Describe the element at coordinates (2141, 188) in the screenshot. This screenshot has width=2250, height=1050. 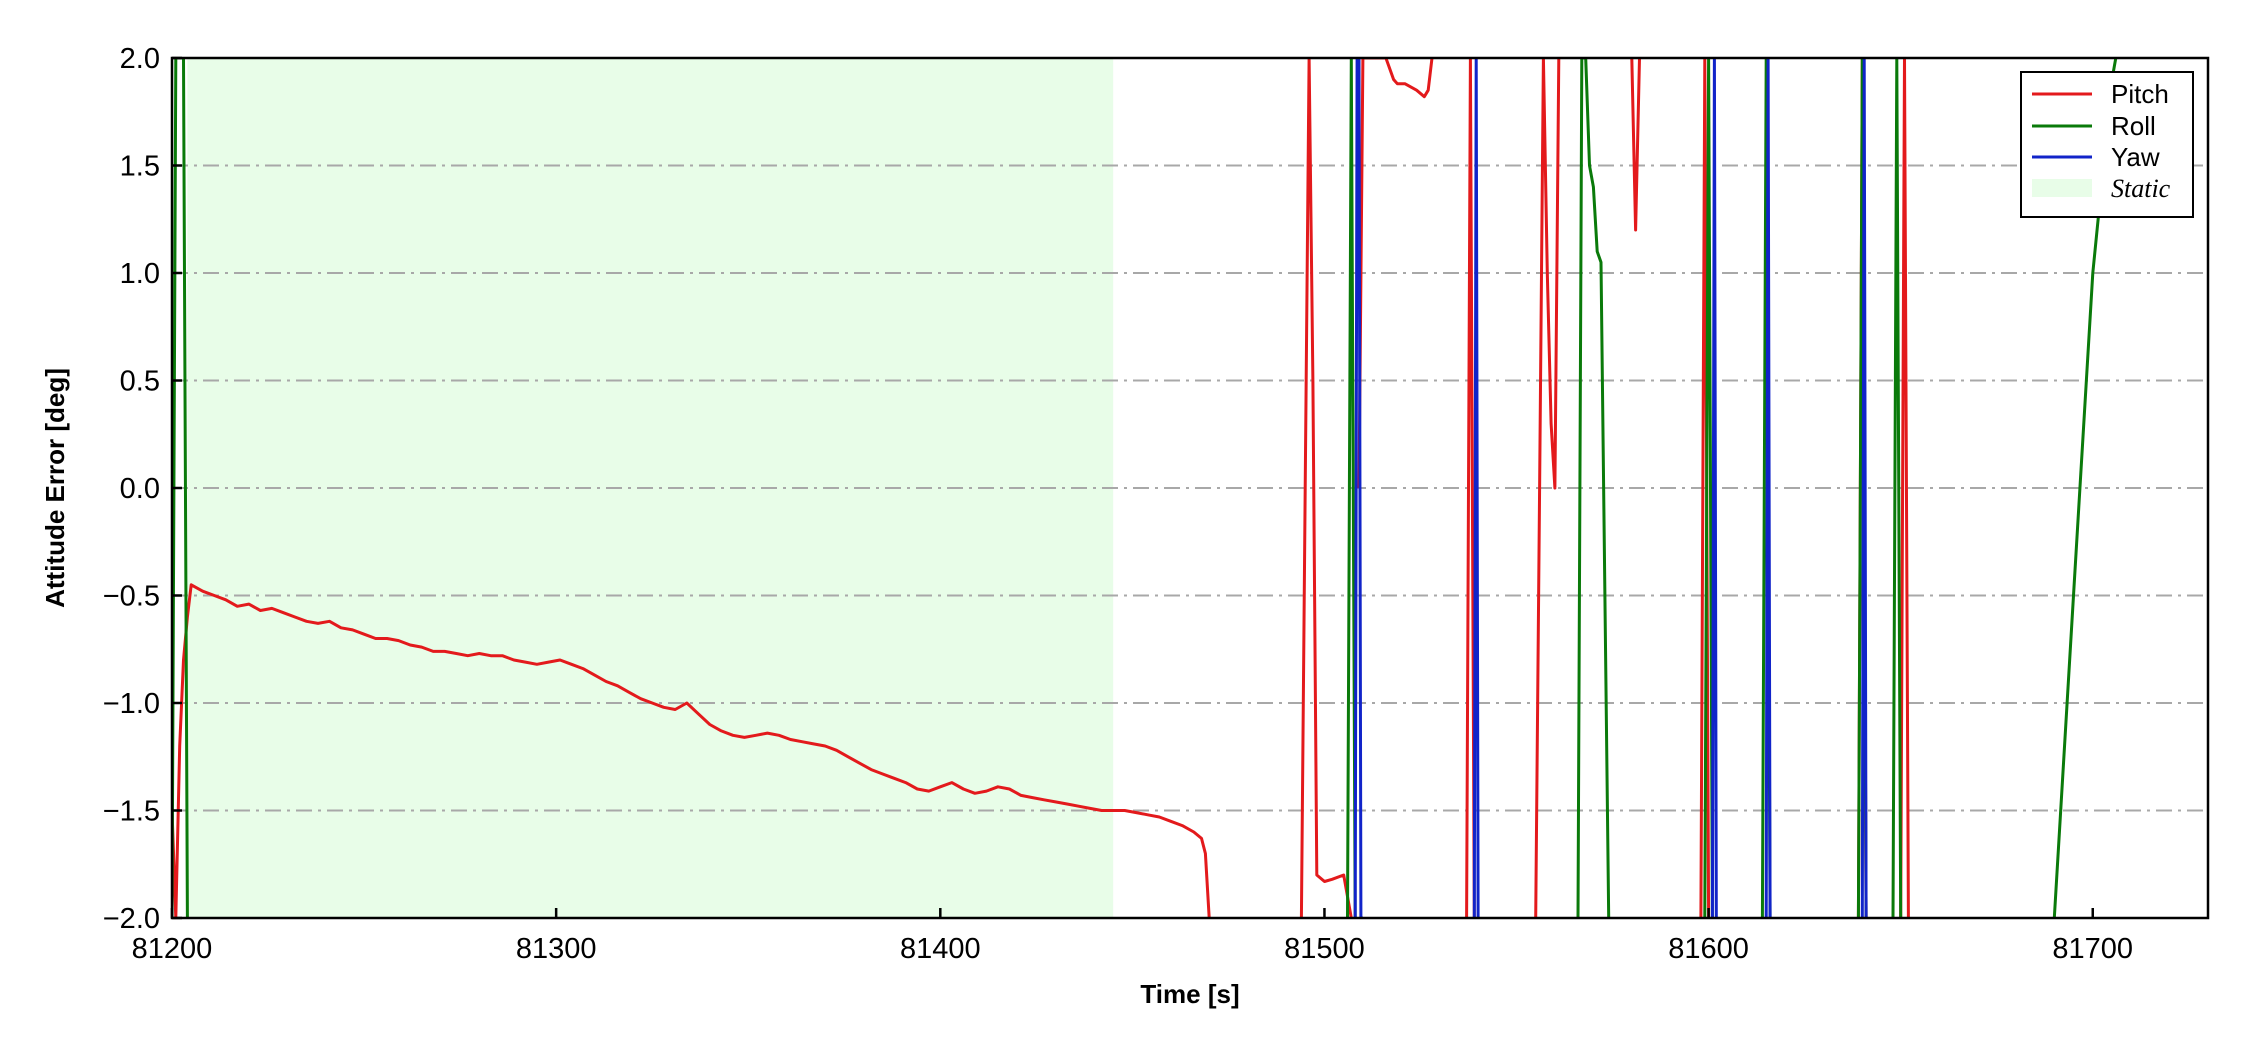
I see `legend-static-label: Static` at that location.